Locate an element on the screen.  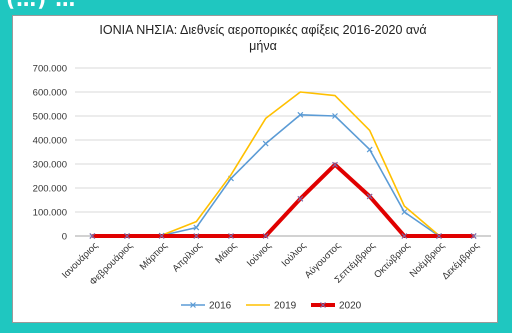
x-tick-label: Οκτώβριος is located at coordinates (392, 260).